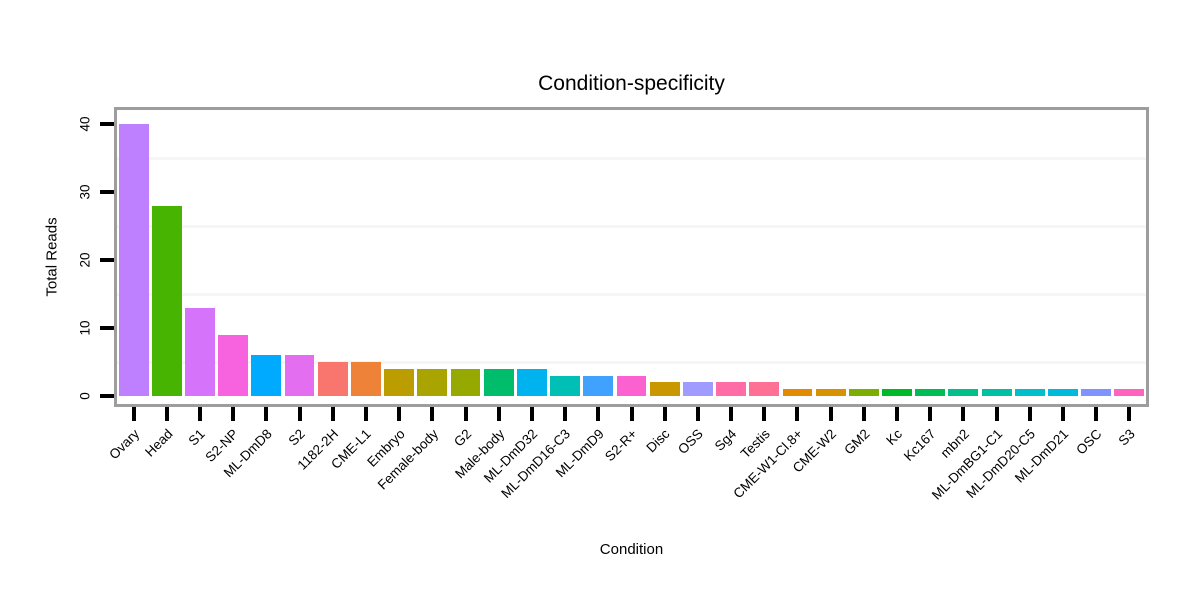  I want to click on bar-Sg4, so click(731, 389).